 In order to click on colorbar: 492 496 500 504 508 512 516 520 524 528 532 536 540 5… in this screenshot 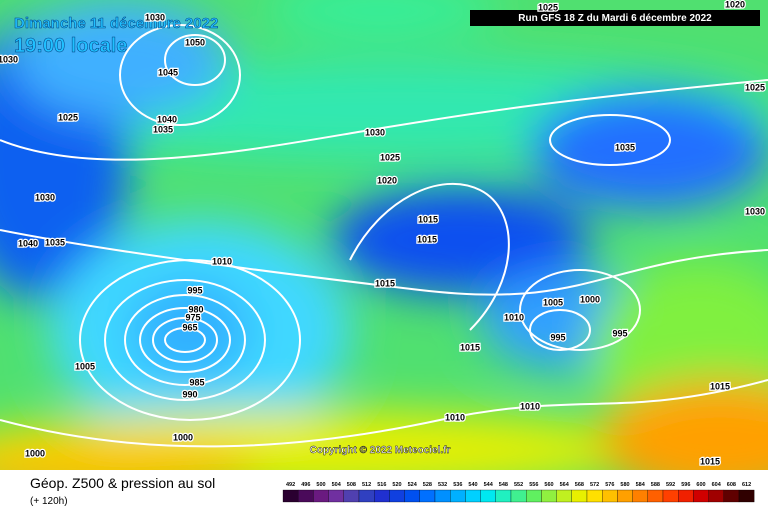, I will do `click(518, 492)`.